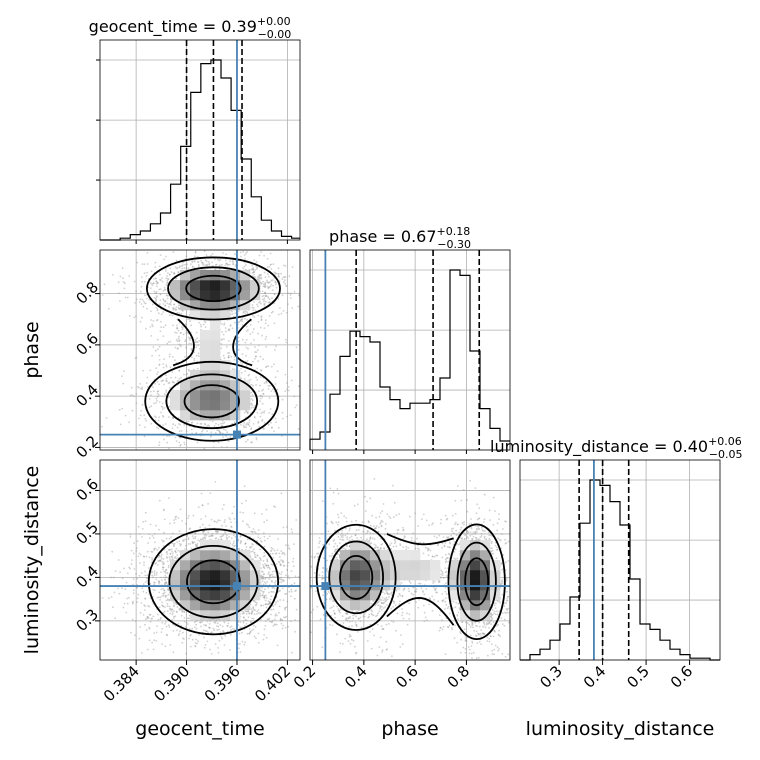  What do you see at coordinates (200, 140) in the screenshot?
I see `panel-frame` at bounding box center [200, 140].